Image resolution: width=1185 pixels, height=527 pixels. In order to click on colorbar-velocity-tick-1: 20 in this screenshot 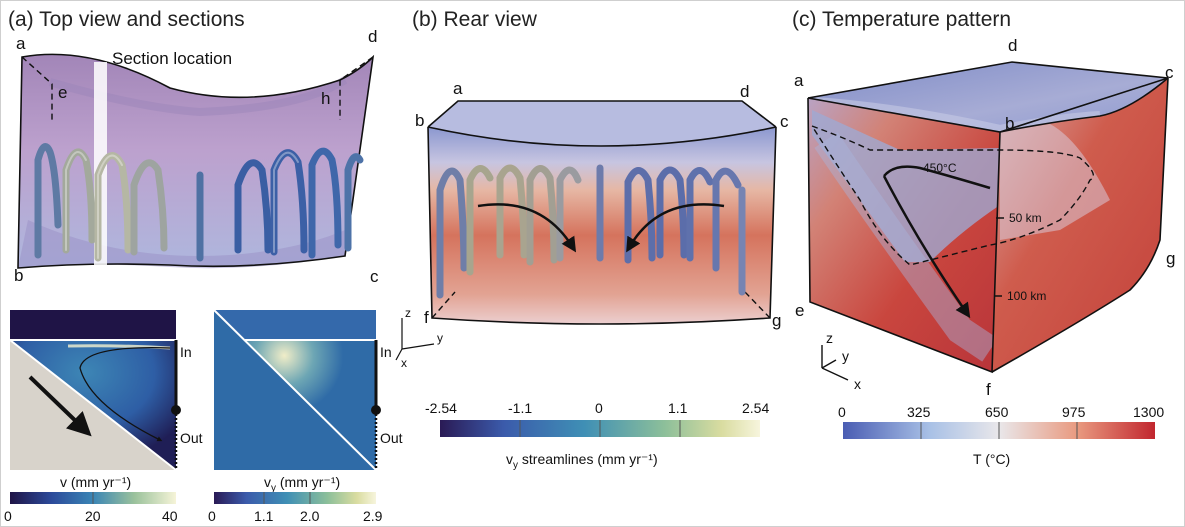, I will do `click(93, 516)`.